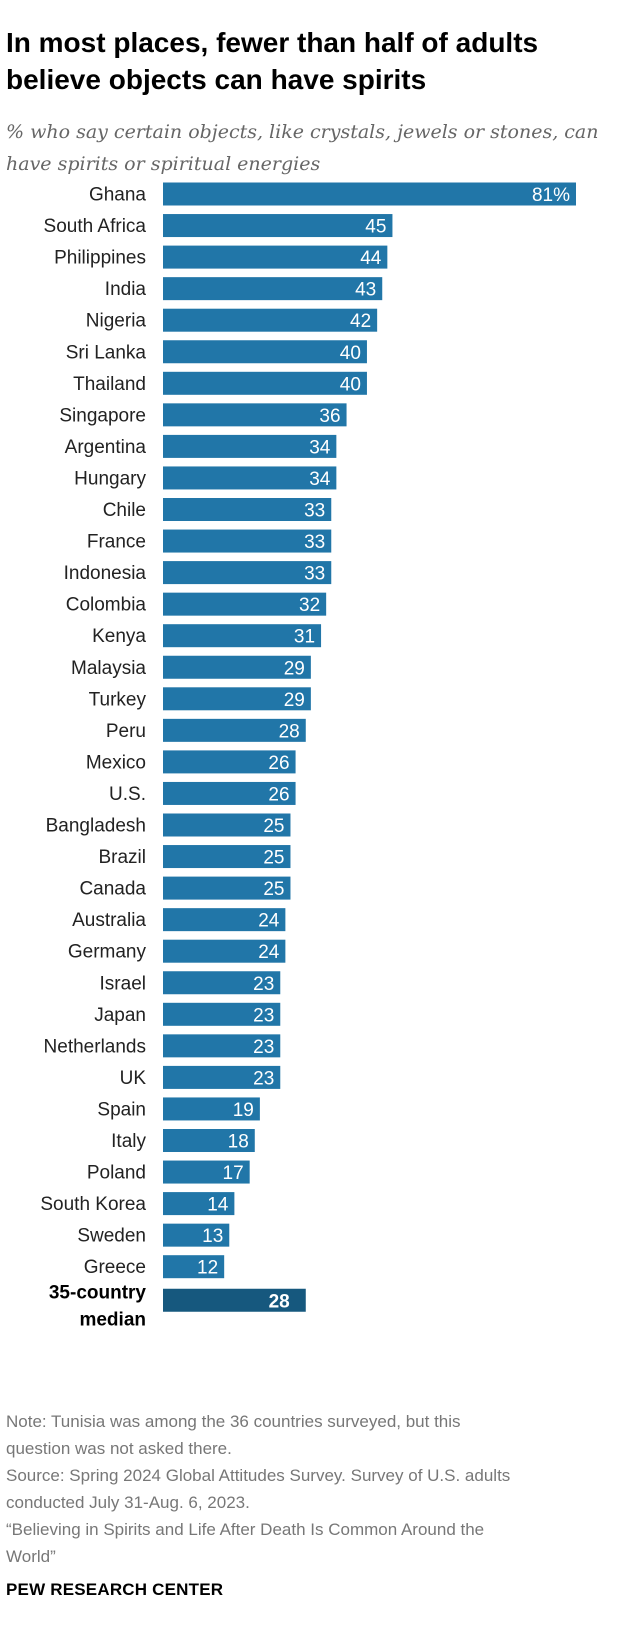  I want to click on bar-value-label: 17, so click(233, 1173).